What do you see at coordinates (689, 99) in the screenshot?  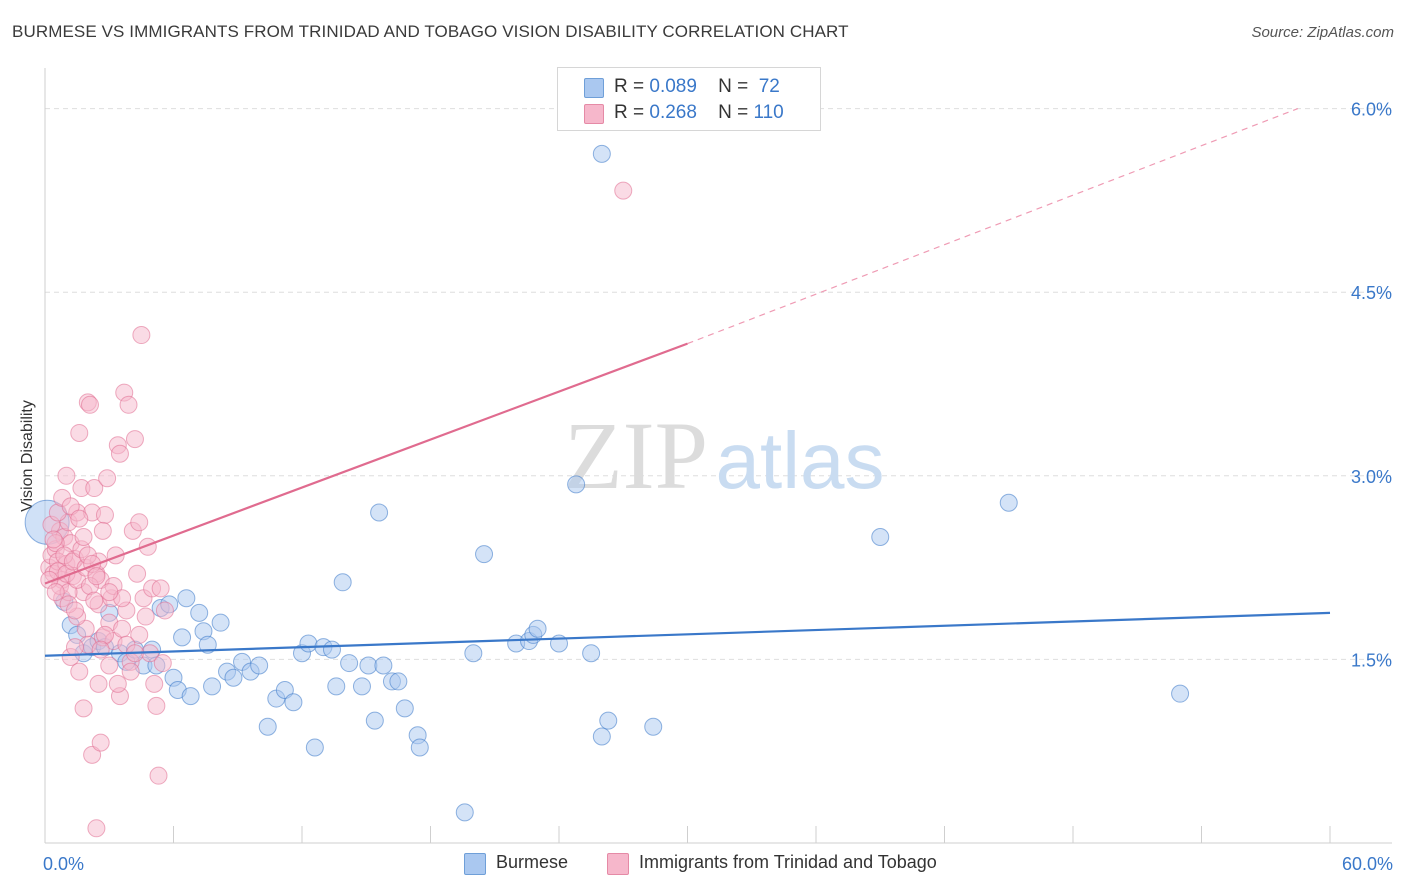 I see `stats-legend: R = 0.089 N = 72 R = 0.268 N = 110` at bounding box center [689, 99].